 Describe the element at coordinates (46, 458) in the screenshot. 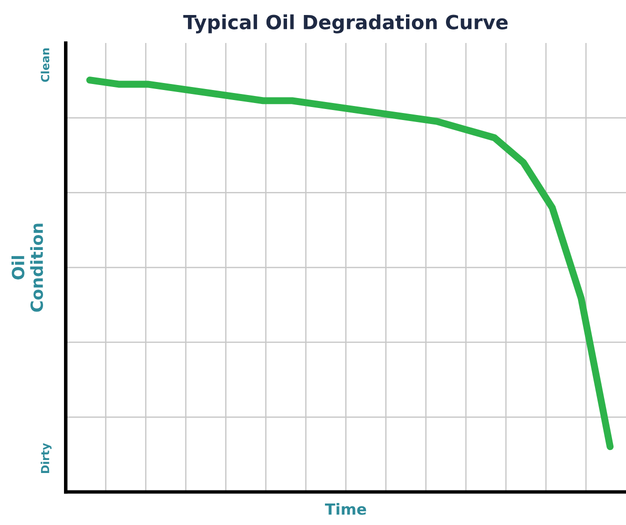

I see `text: Dirty` at that location.